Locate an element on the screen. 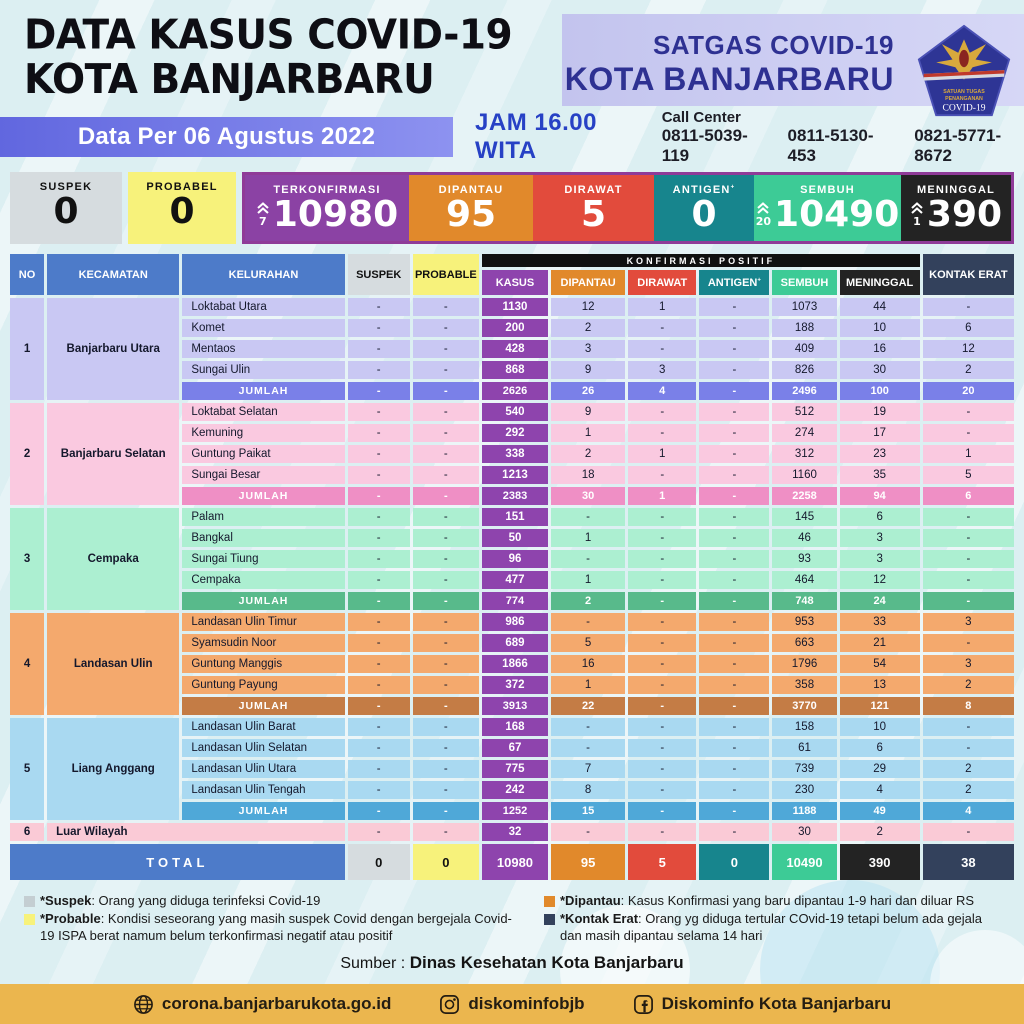 This screenshot has width=1024, height=1024. kelurahan-name: Landasan Ulin Timur is located at coordinates (263, 622).